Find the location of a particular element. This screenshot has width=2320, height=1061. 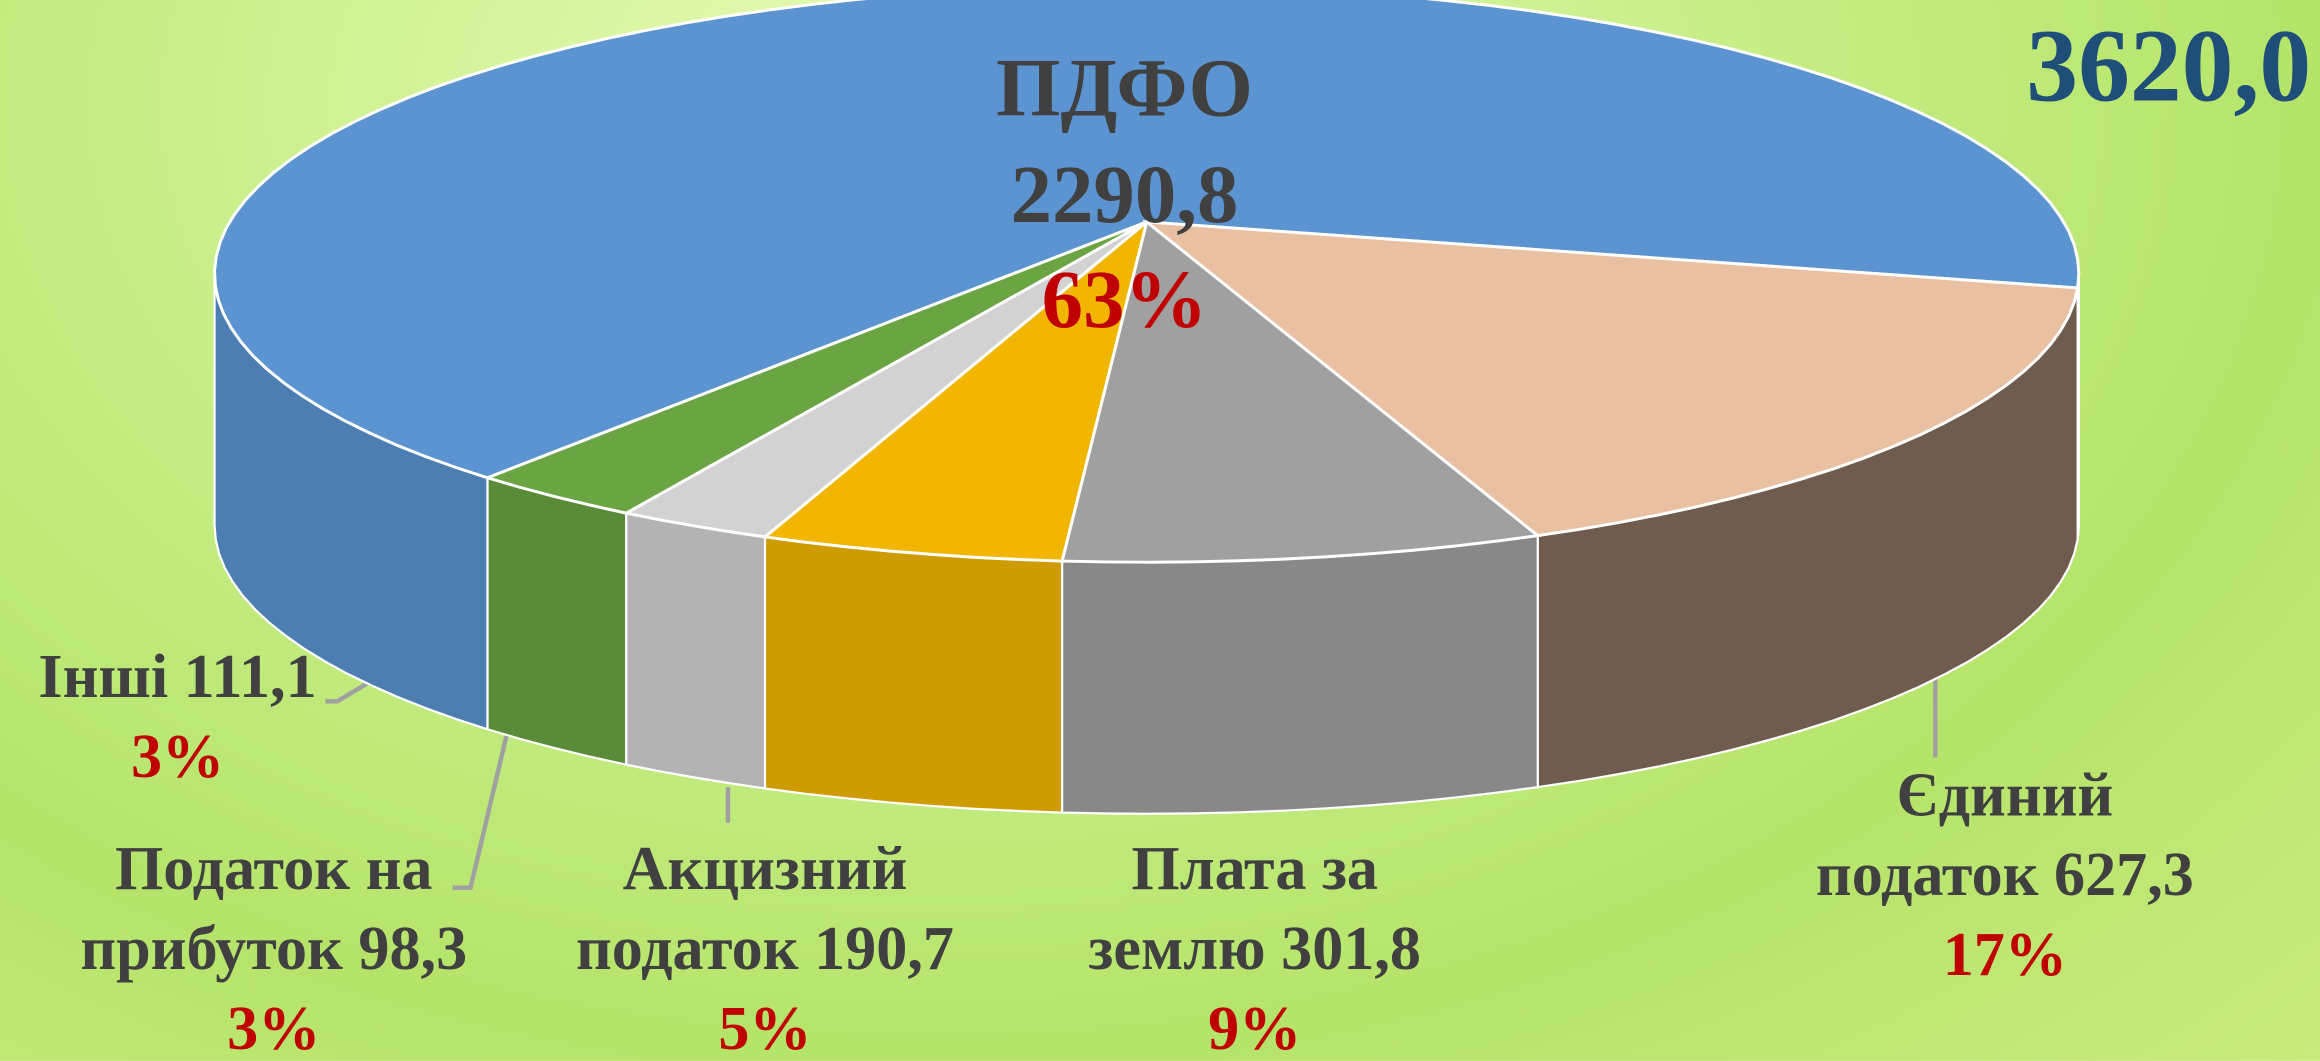

slice-label: Плата за землю 301,8 9% is located at coordinates (1255, 946).